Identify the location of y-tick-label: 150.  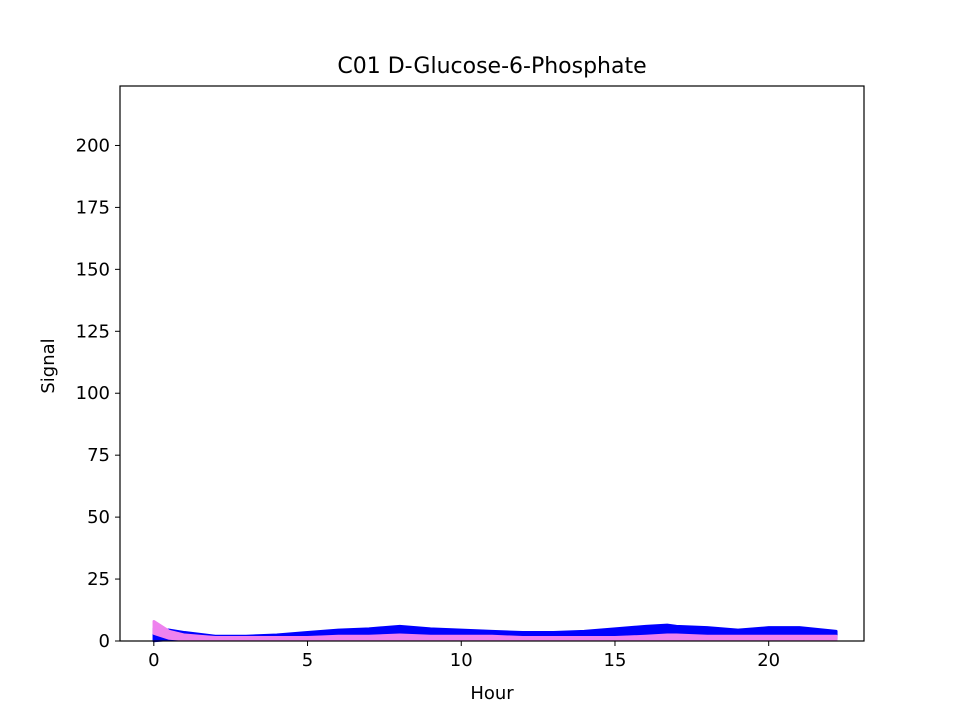
(93, 269).